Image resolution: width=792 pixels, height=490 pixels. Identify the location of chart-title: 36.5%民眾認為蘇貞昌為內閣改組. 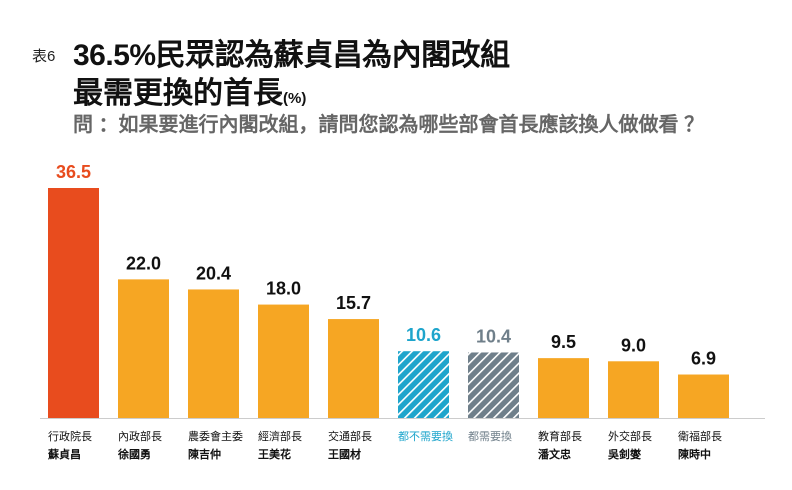
(291, 55).